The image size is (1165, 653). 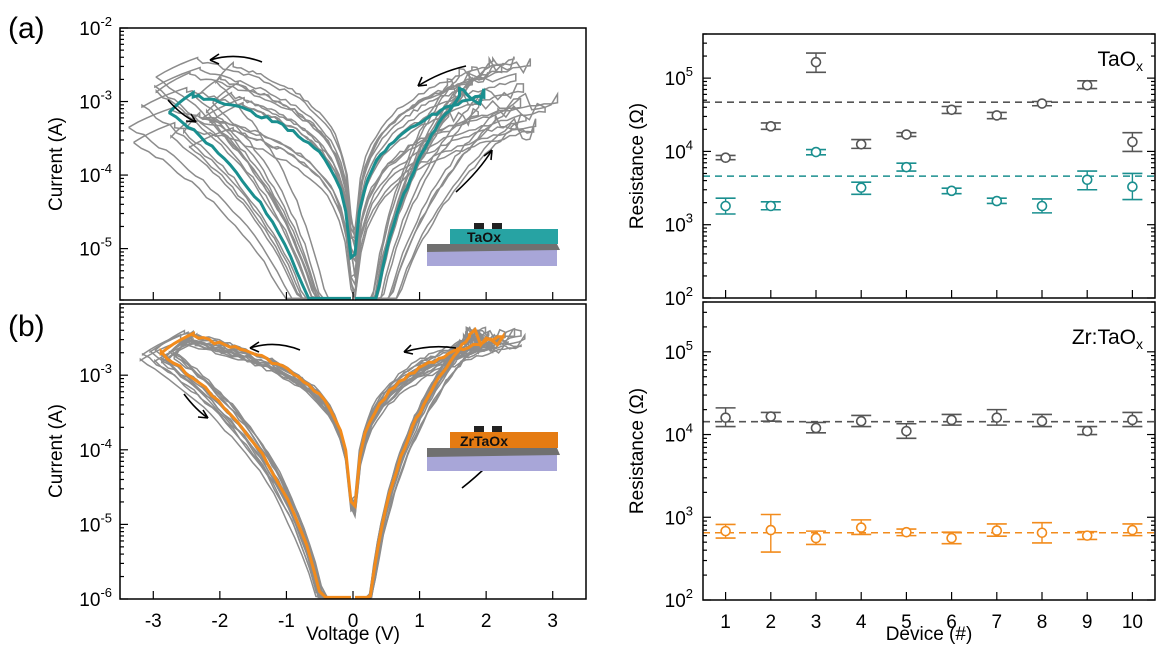 What do you see at coordinates (929, 139) in the screenshot?
I see `res-a-mean-lines` at bounding box center [929, 139].